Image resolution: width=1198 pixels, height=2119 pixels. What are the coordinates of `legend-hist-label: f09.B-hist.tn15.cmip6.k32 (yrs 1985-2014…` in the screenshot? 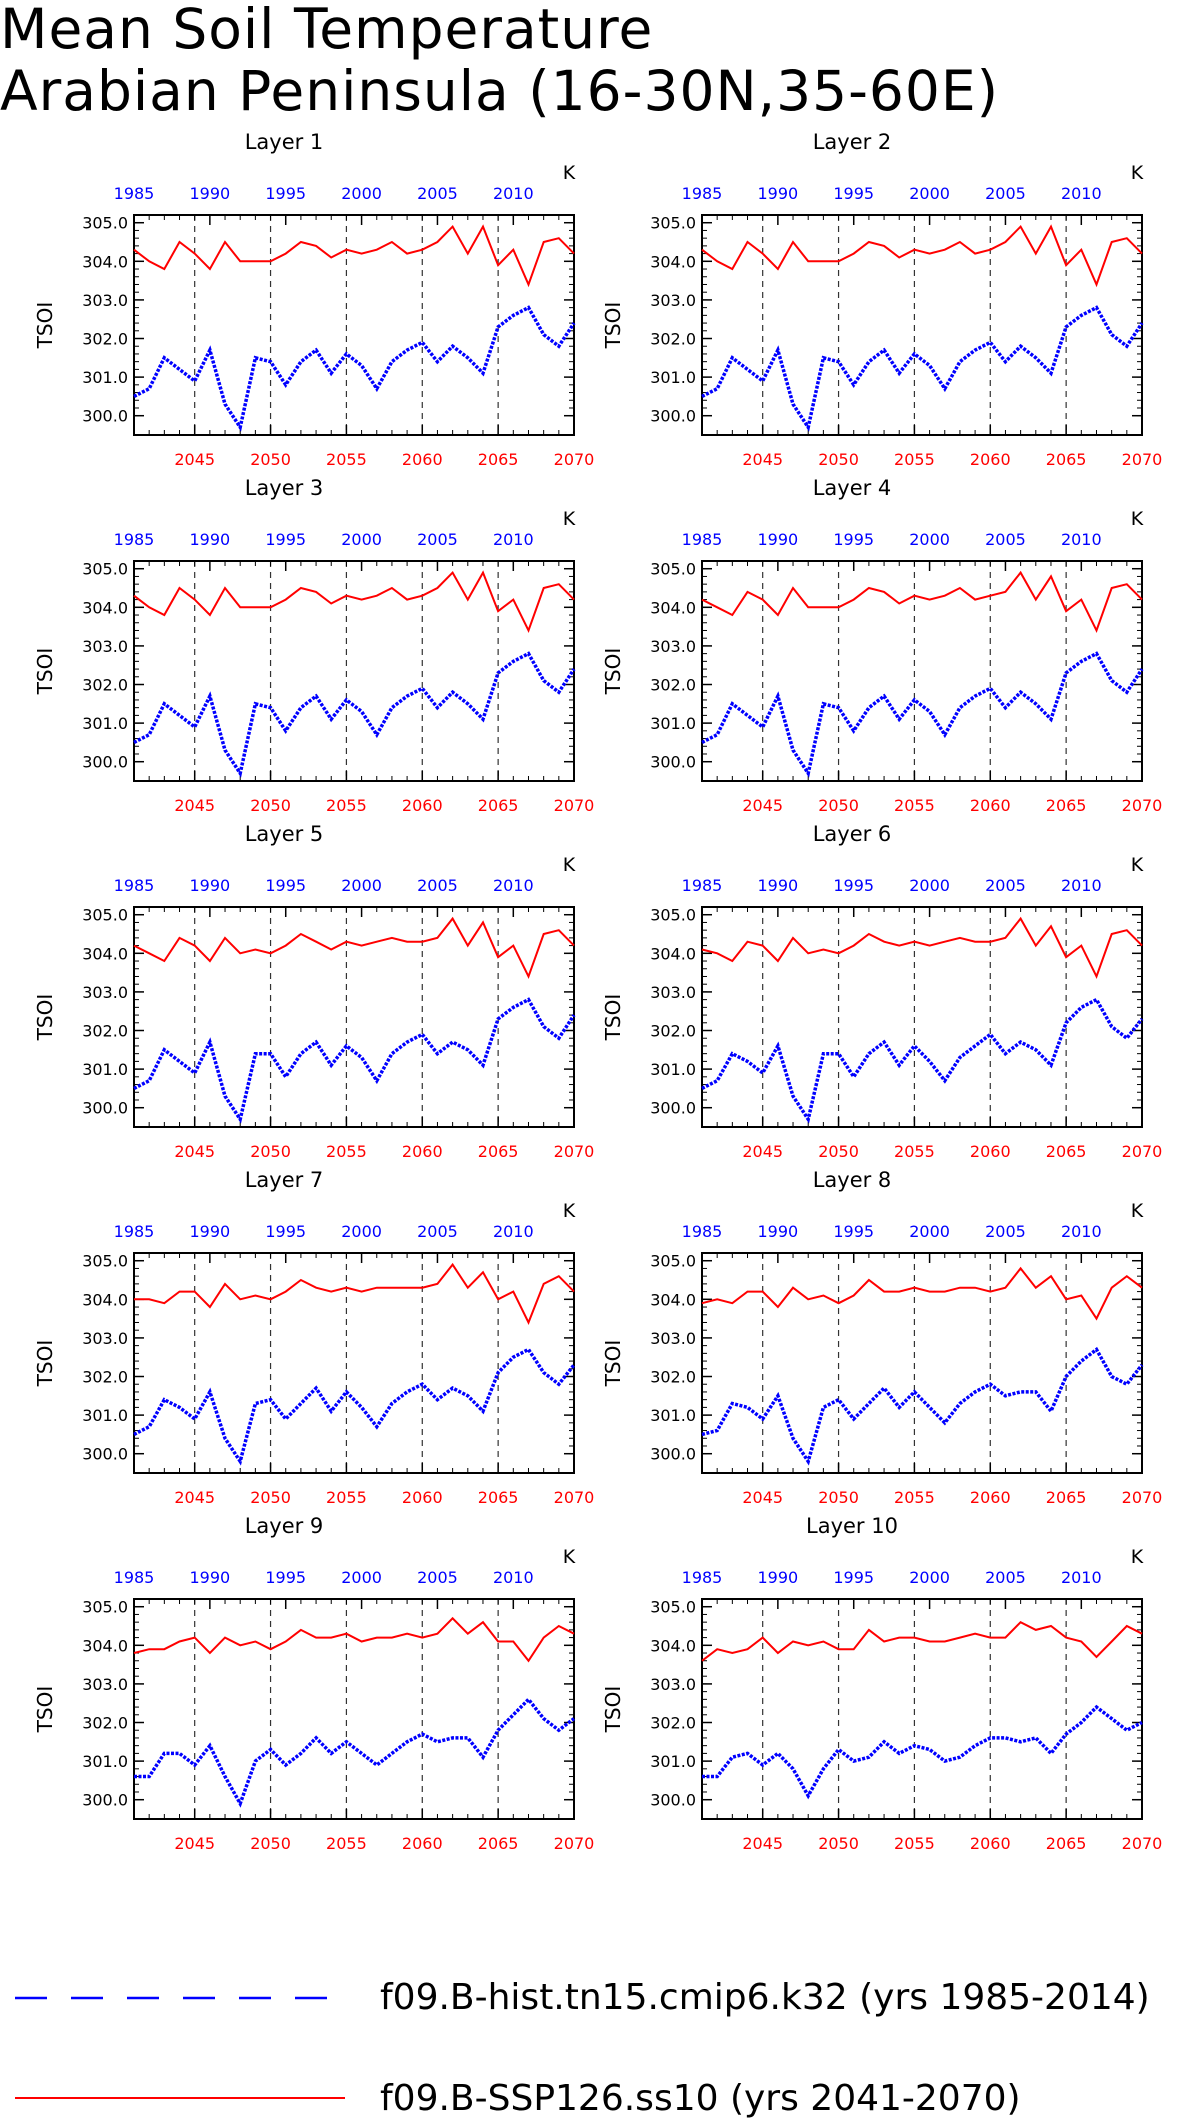 It's located at (765, 1997).